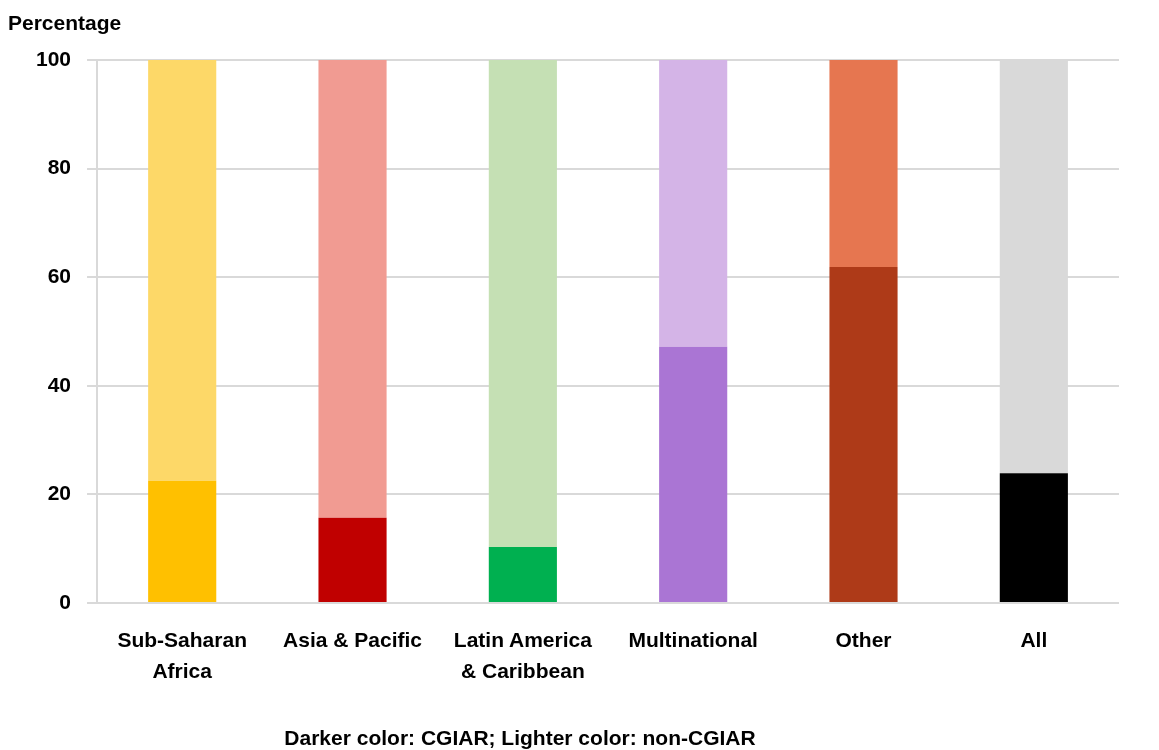 This screenshot has height=750, width=1159. What do you see at coordinates (59, 275) in the screenshot?
I see `y-tick-label: 60` at bounding box center [59, 275].